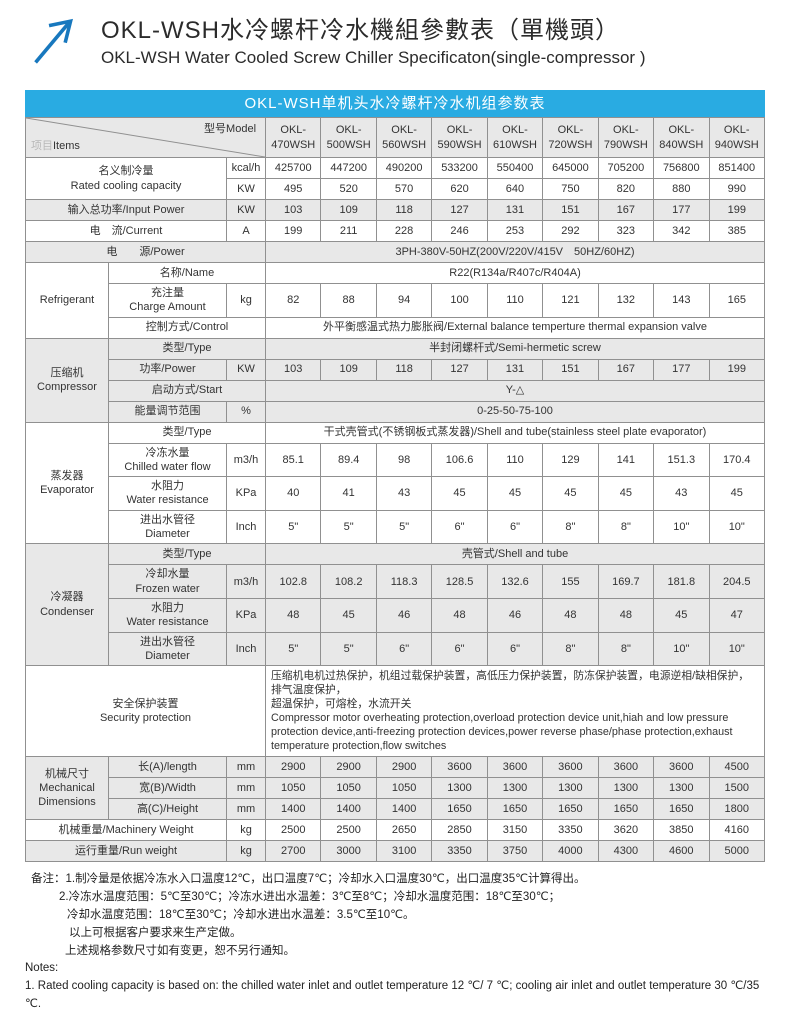 This screenshot has width=790, height=1014. What do you see at coordinates (459, 231) in the screenshot?
I see `value-cell: 246` at bounding box center [459, 231].